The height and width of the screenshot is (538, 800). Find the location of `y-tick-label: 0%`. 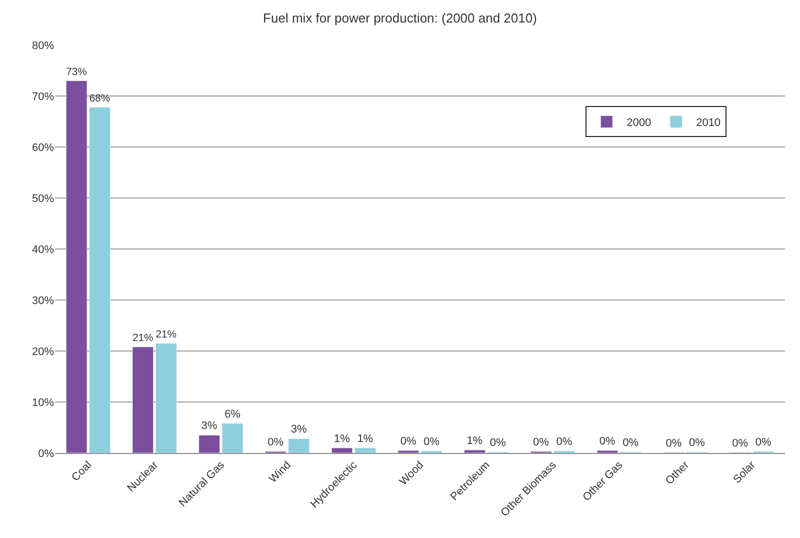

y-tick-label: 0% is located at coordinates (46, 454).